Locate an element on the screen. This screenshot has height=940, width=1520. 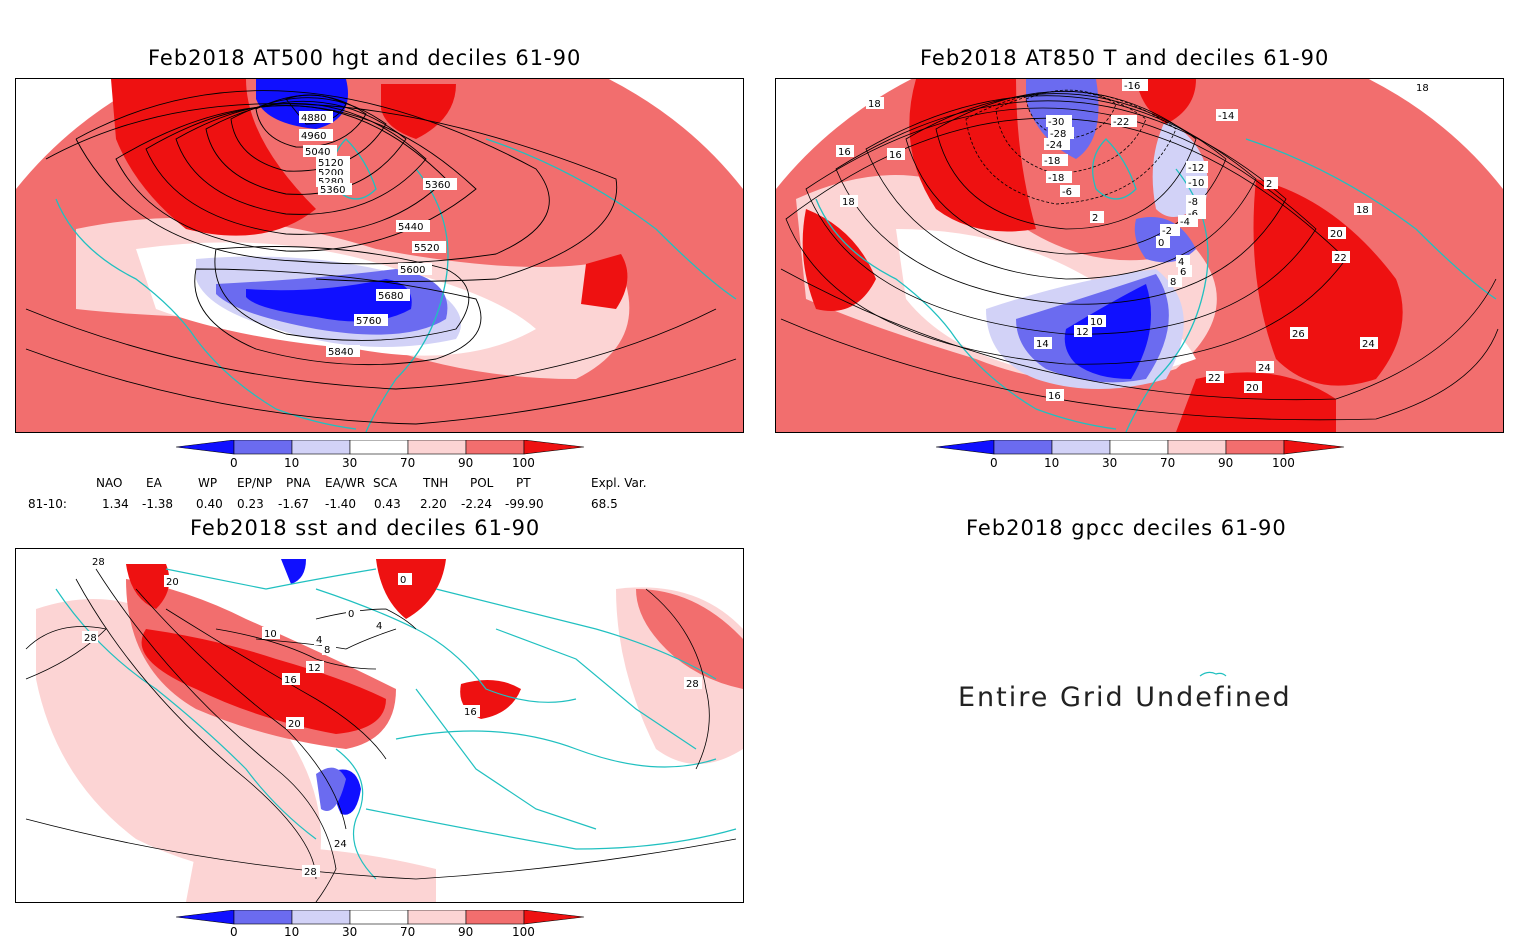
index-header: EP/NP is located at coordinates (255, 483).